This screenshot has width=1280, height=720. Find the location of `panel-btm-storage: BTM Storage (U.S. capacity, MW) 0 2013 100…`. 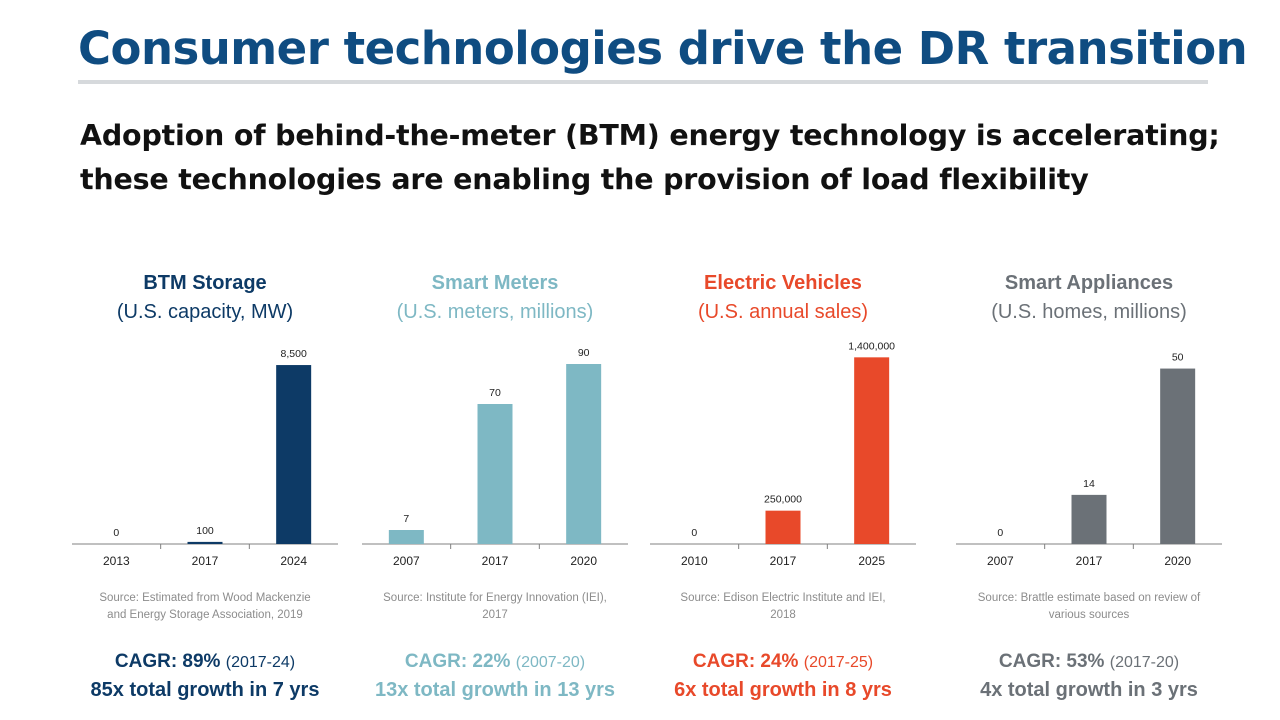

panel-btm-storage: BTM Storage (U.S. capacity, MW) 0 2013 100… is located at coordinates (205, 490).